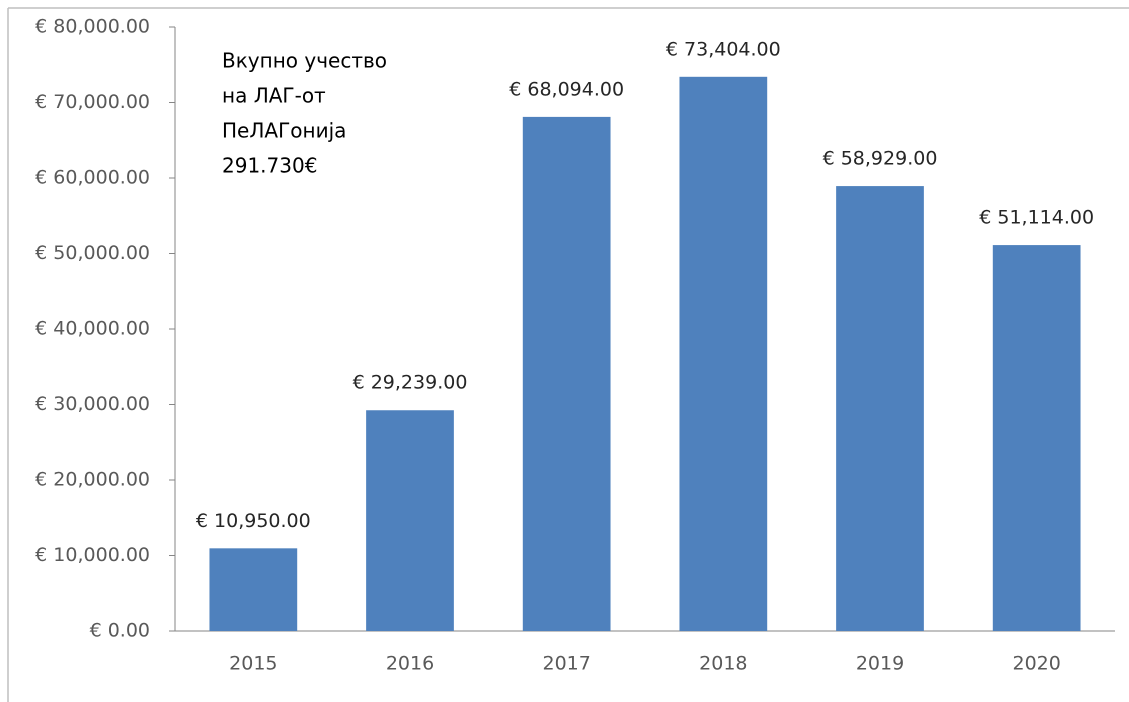 The image size is (1129, 702). What do you see at coordinates (880, 159) in the screenshot?
I see `data-label: € 58,929.00` at bounding box center [880, 159].